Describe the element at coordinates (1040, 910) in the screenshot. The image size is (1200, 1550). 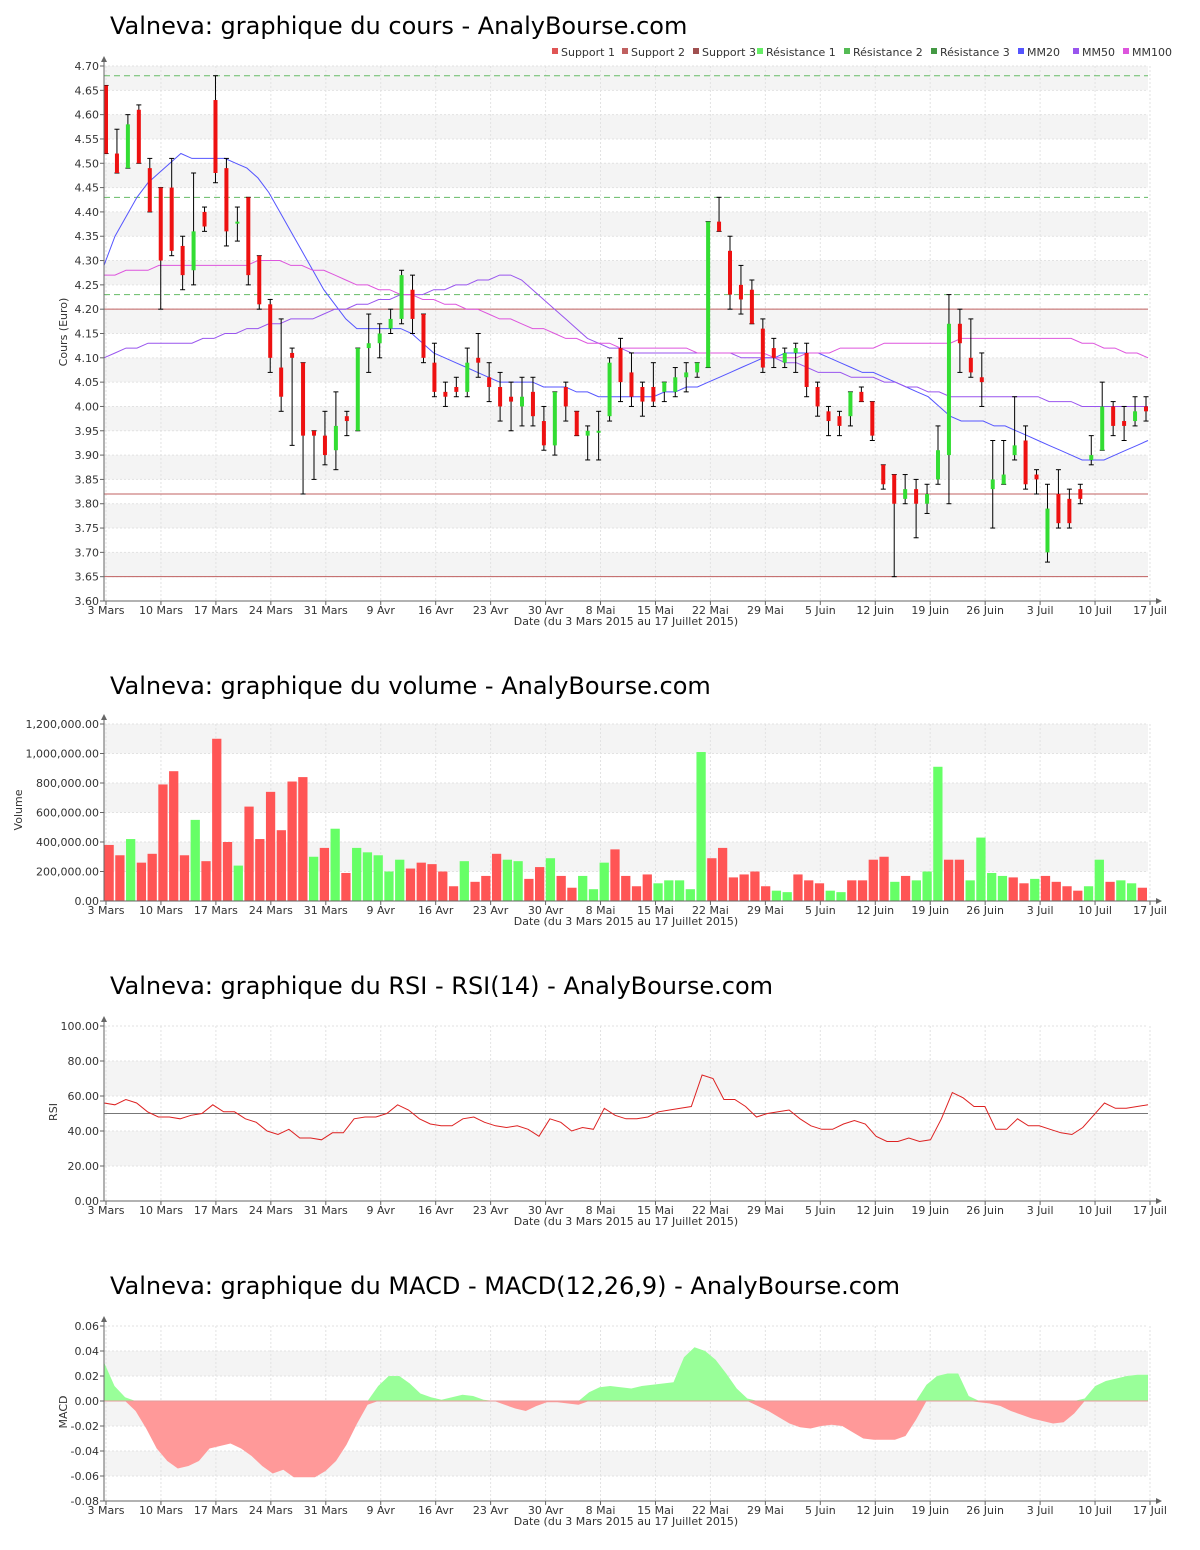
I see `x-tick-label: 3 Juil` at that location.